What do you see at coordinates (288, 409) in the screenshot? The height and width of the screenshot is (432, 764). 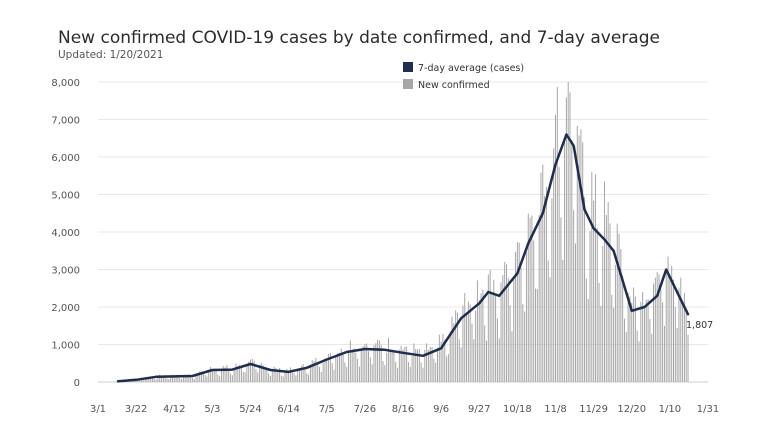 I see `x-tick-label: 6/14` at bounding box center [288, 409].